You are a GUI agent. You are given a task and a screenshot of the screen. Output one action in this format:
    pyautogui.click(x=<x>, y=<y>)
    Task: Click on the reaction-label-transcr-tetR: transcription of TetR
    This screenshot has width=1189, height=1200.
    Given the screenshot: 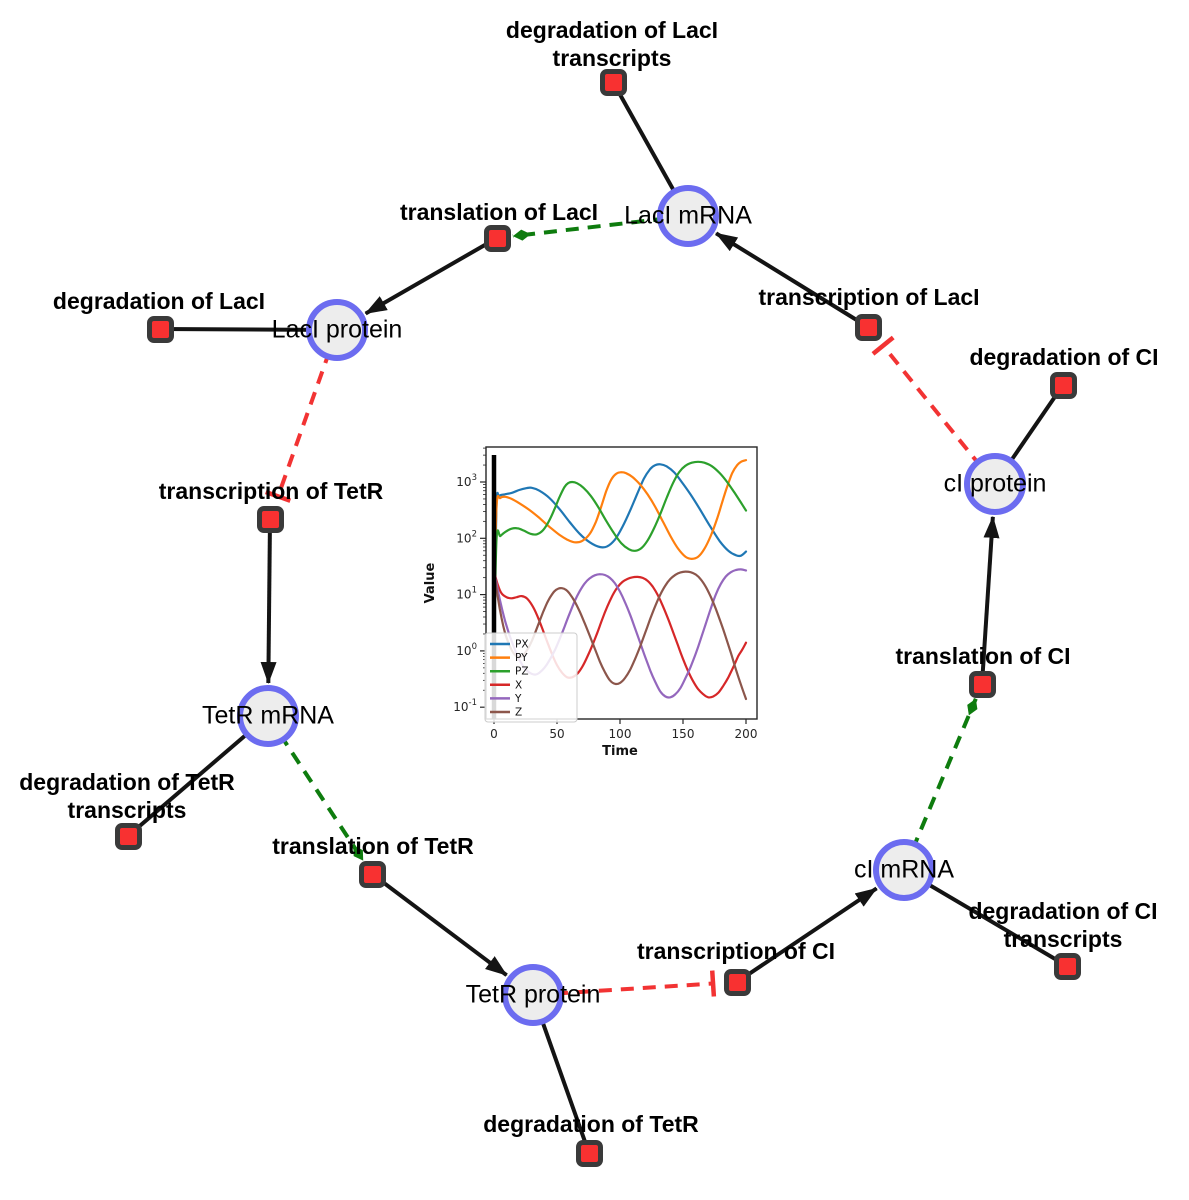 What is the action you would take?
    pyautogui.click(x=271, y=491)
    